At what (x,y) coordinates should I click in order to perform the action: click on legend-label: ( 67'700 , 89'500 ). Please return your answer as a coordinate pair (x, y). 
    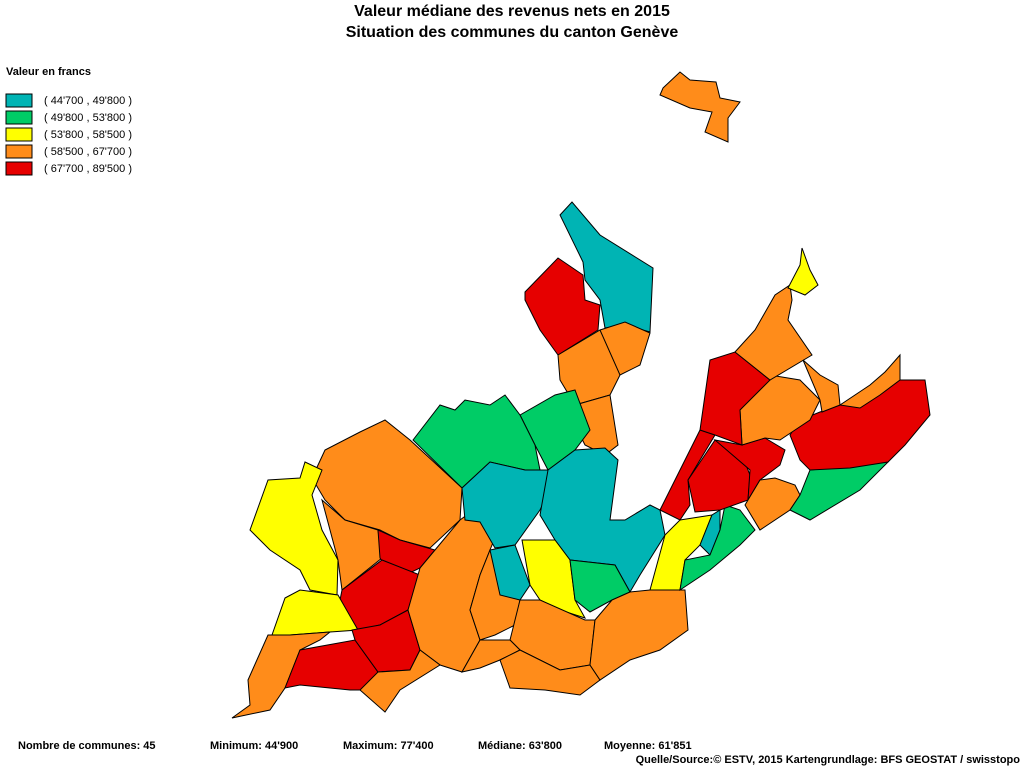
    Looking at the image, I should click on (88, 169).